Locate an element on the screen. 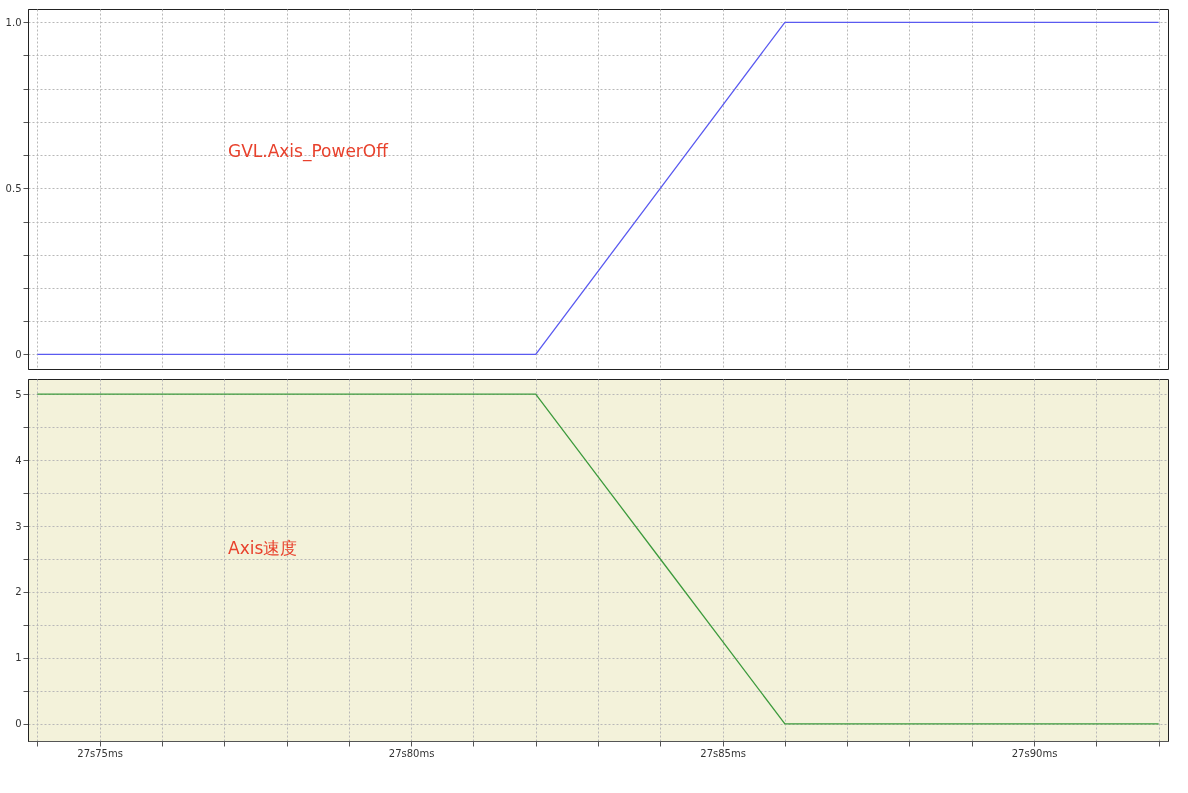  annotation: Axis速度 is located at coordinates (263, 548).